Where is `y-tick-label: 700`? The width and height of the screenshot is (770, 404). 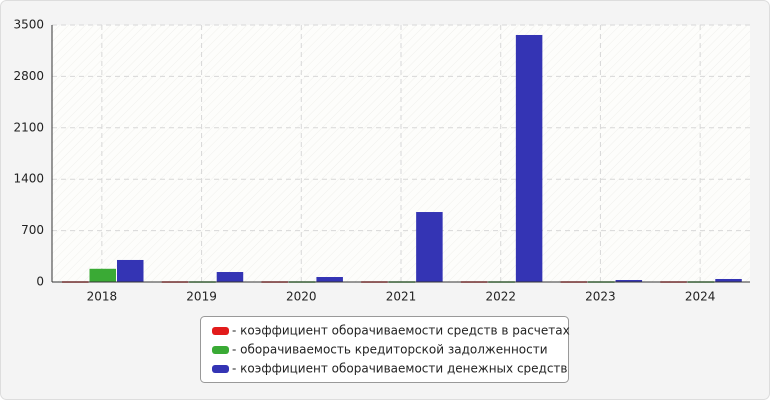 y-tick-label: 700 is located at coordinates (32, 230).